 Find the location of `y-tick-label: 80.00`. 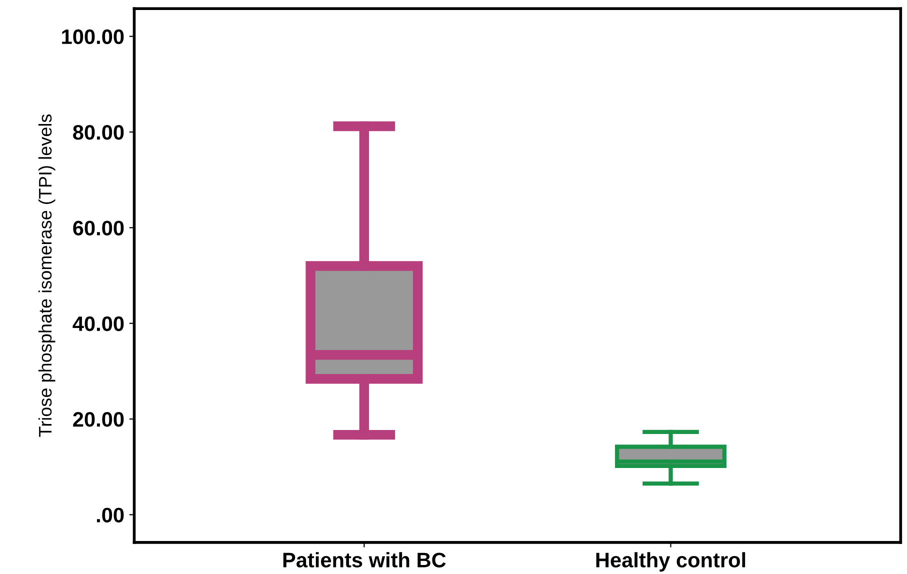

y-tick-label: 80.00 is located at coordinates (98, 132).